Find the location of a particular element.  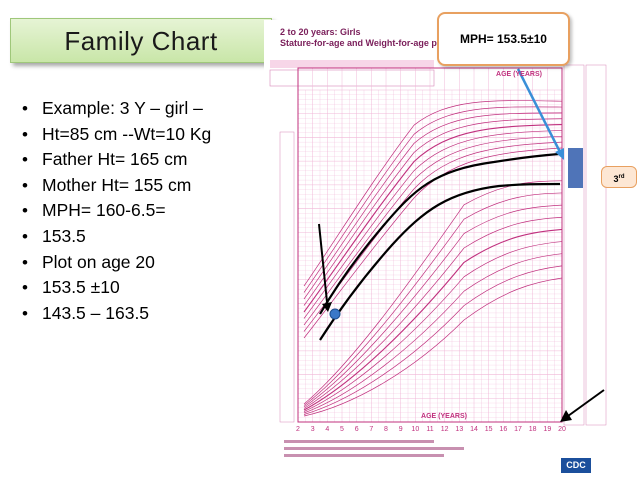

age-tick-label: 9 is located at coordinates (401, 429).